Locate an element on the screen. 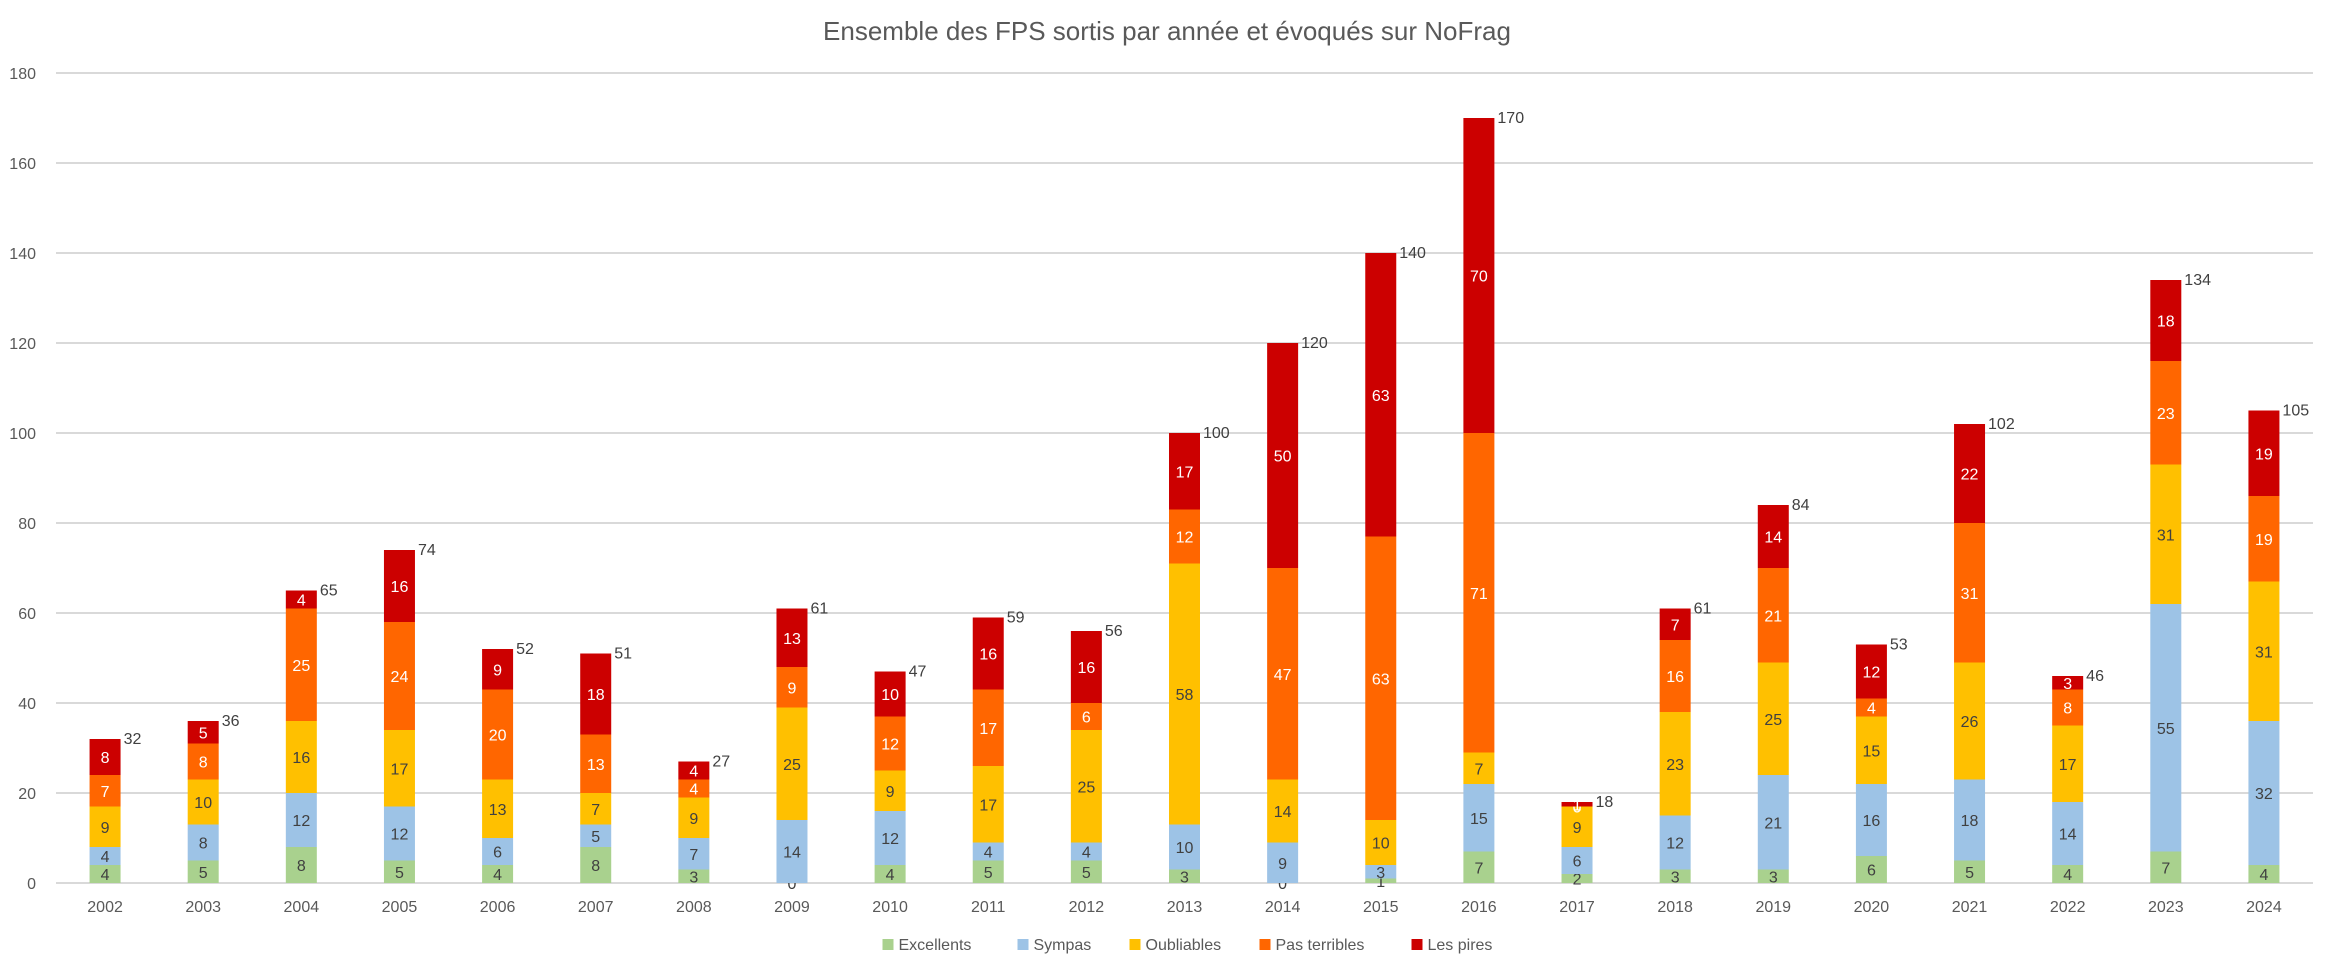 This screenshot has height=974, width=2334. legend-swatch is located at coordinates (1265, 944).